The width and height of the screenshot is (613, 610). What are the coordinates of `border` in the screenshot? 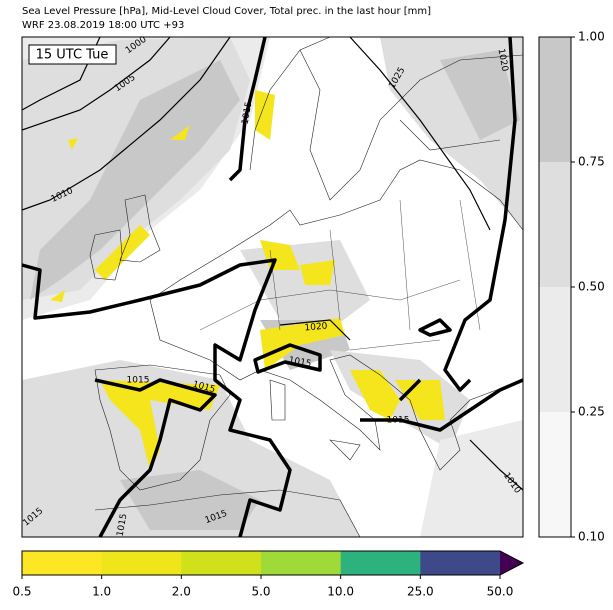 It's located at (340, 275).